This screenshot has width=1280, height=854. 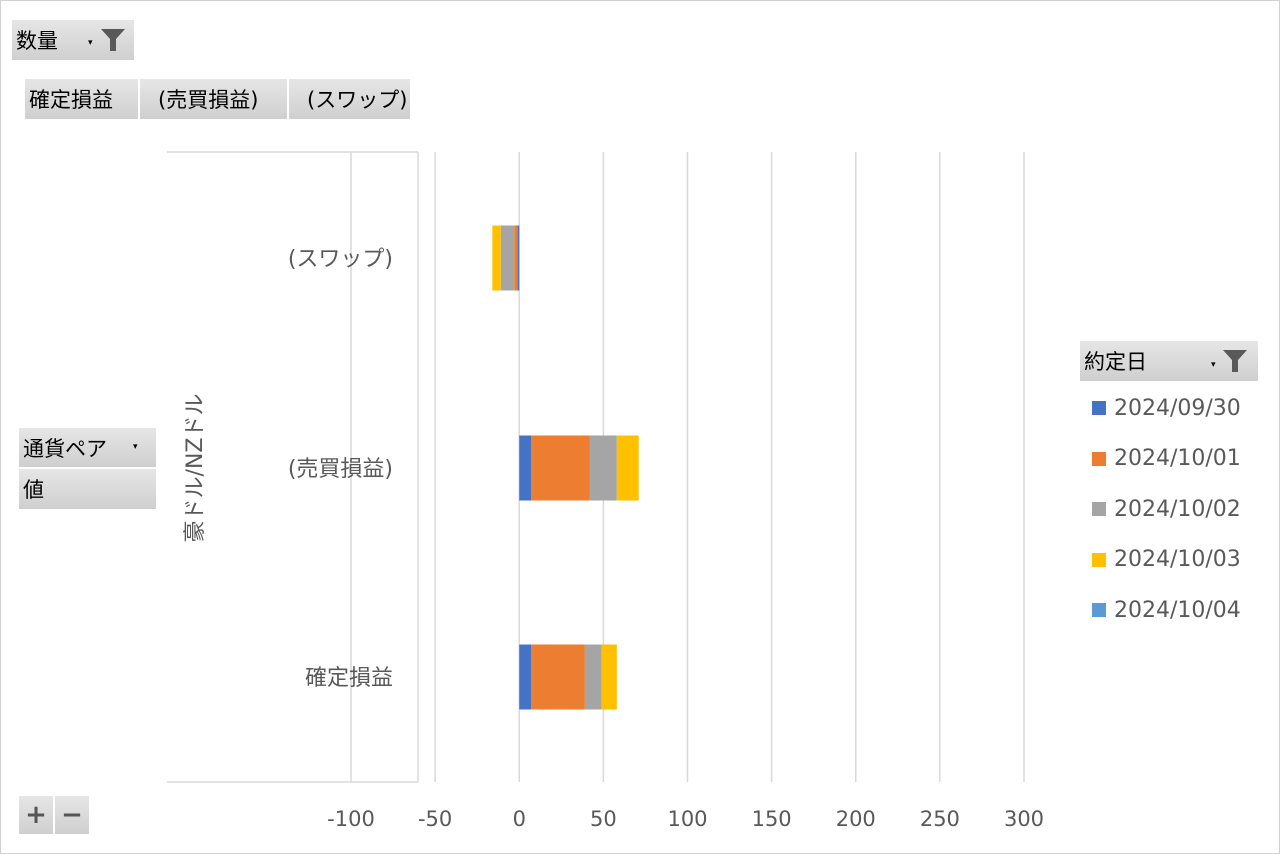 I want to click on values-field-button: 値, so click(x=87, y=489).